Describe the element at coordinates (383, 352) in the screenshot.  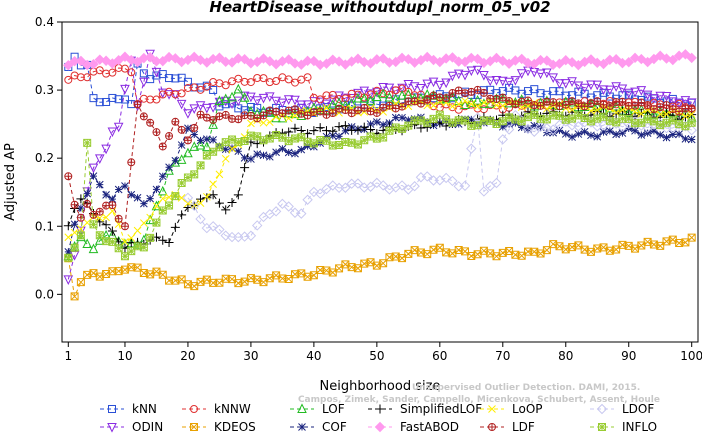
I see `x-axis: 1 10 20 30 40 50 60 70 80 90 100` at that location.